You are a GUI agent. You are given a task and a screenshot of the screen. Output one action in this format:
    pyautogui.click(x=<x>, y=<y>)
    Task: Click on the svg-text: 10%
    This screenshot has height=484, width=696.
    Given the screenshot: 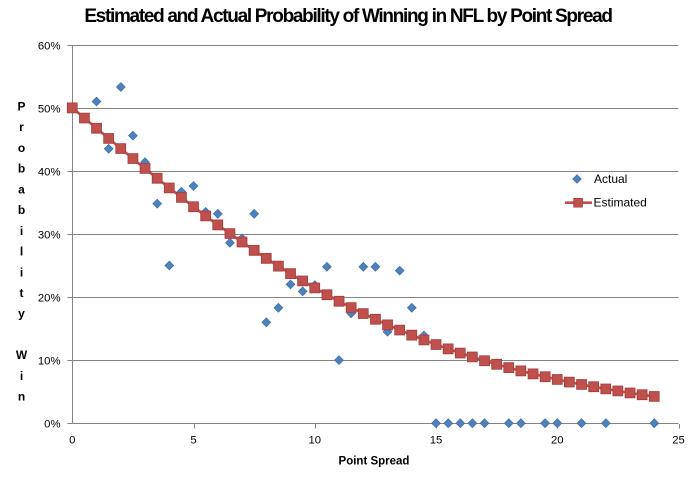 What is the action you would take?
    pyautogui.click(x=49, y=362)
    